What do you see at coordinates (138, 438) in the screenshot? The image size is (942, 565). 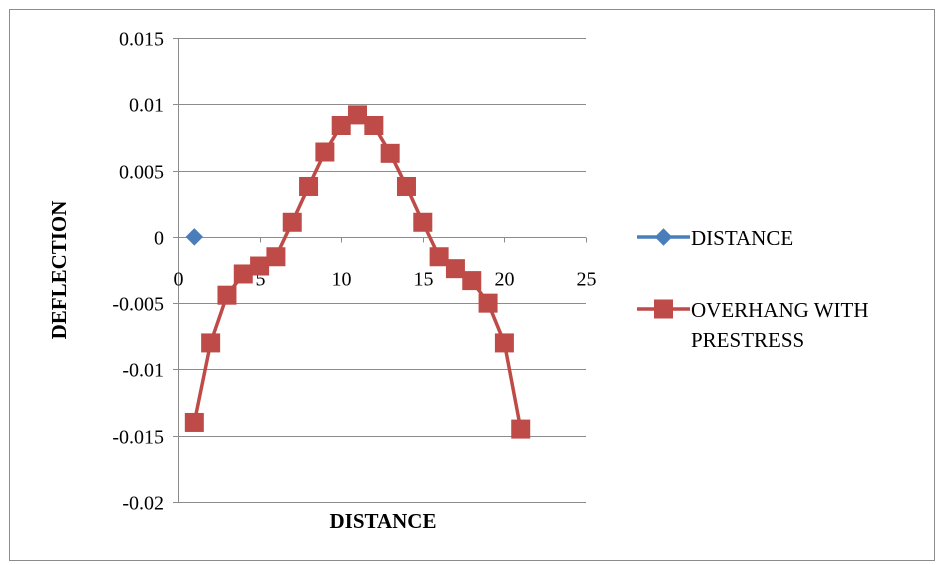 I see `y-tick-label: -0.015` at bounding box center [138, 438].